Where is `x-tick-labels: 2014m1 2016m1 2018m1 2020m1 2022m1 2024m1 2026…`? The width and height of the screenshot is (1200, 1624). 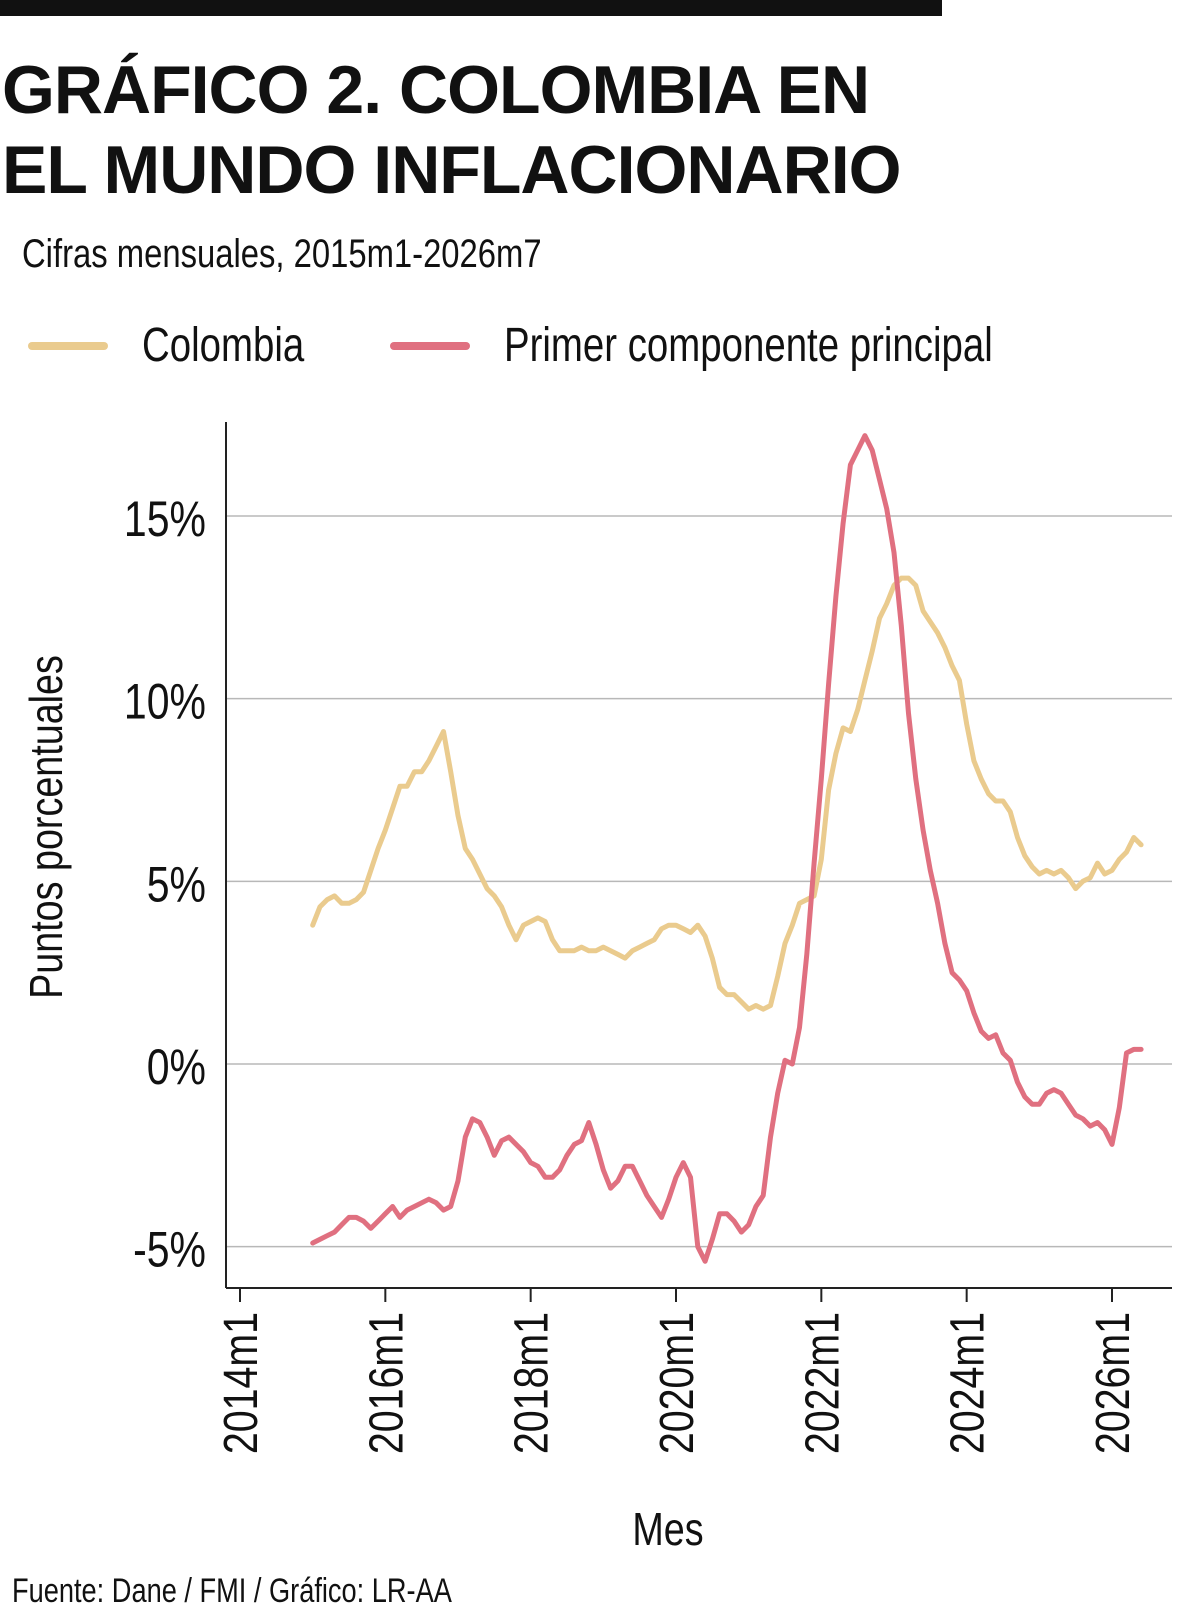 x-tick-labels: 2014m1 2016m1 2018m1 2020m1 2022m1 2024m1 2026… is located at coordinates (677, 1383).